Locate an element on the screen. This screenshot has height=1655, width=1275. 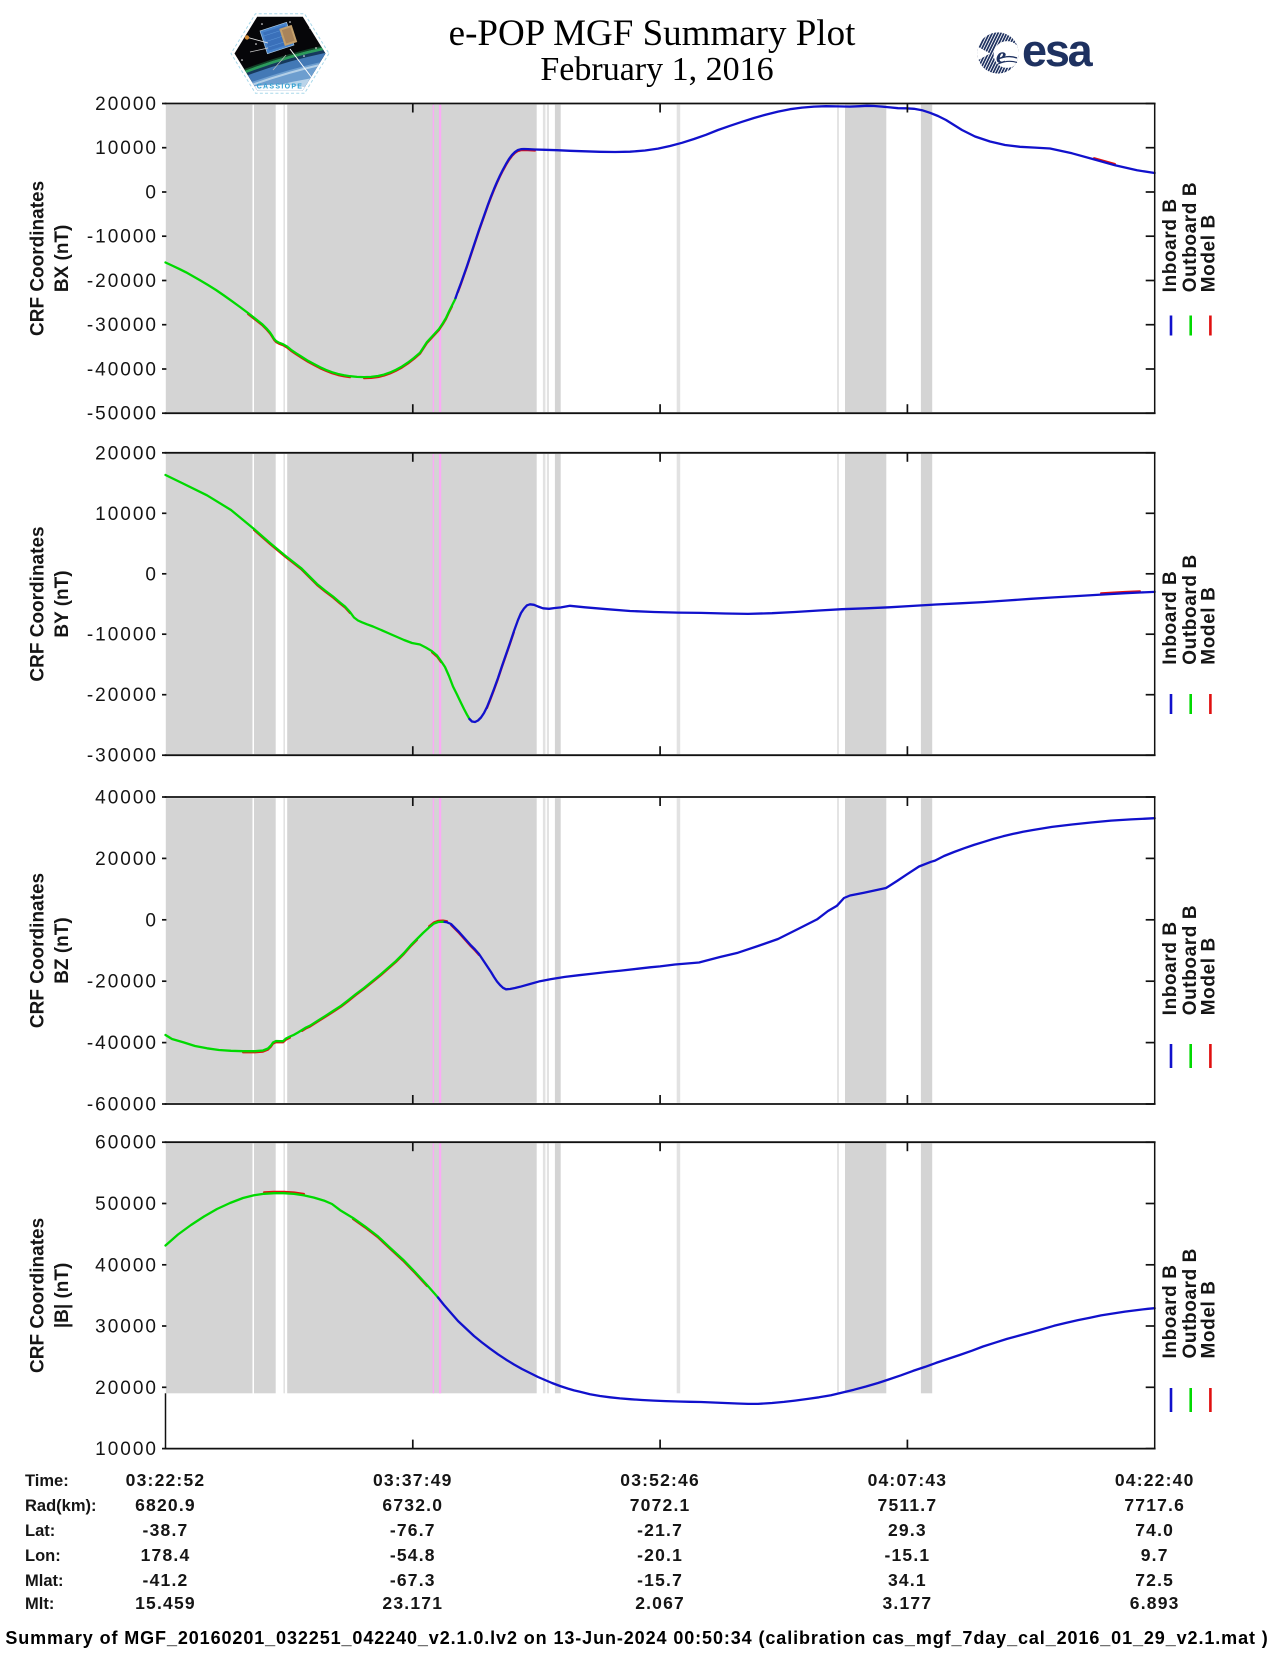
svg-text: -50000 is located at coordinates (122, 414).